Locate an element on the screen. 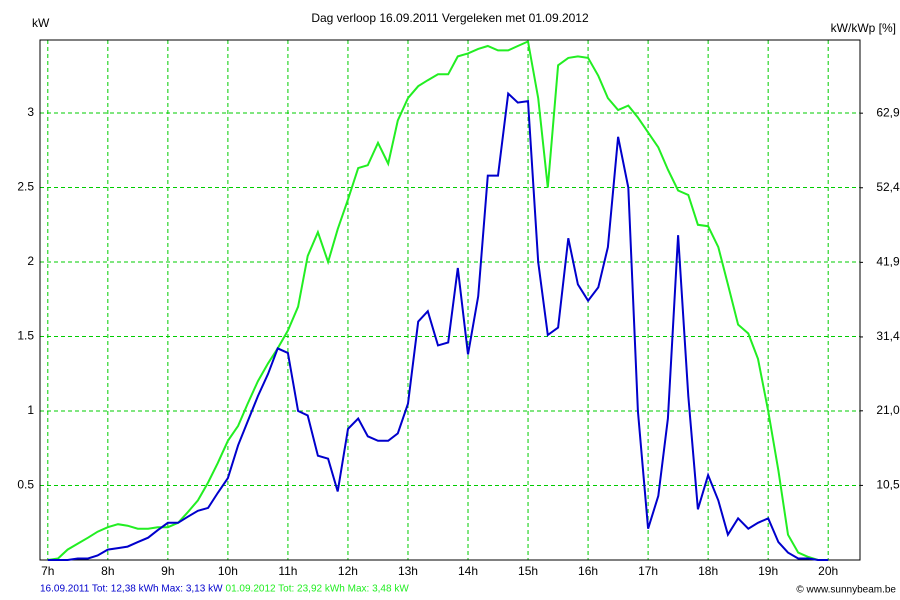 This screenshot has width=900, height=600. x-tick-label: 20h is located at coordinates (828, 571).